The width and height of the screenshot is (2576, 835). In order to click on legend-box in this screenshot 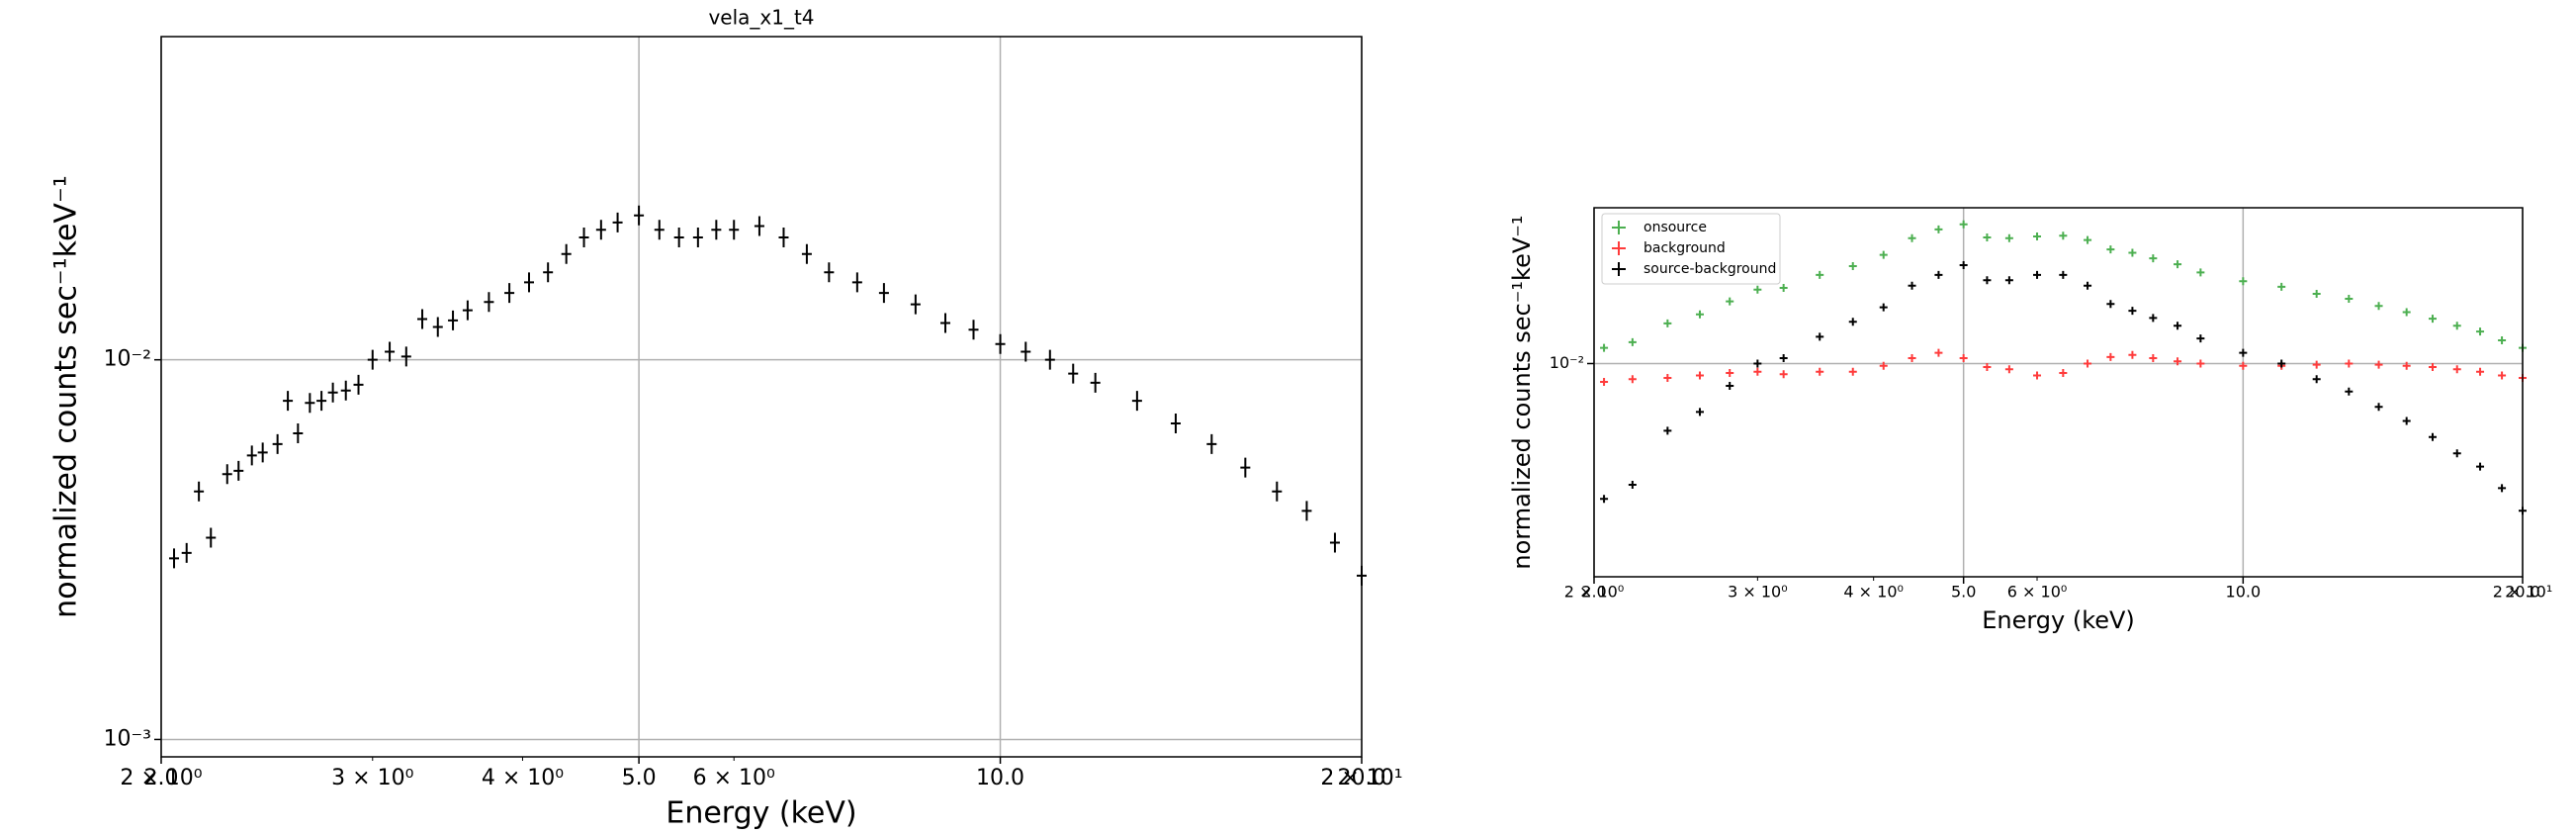, I will do `click(1691, 249)`.